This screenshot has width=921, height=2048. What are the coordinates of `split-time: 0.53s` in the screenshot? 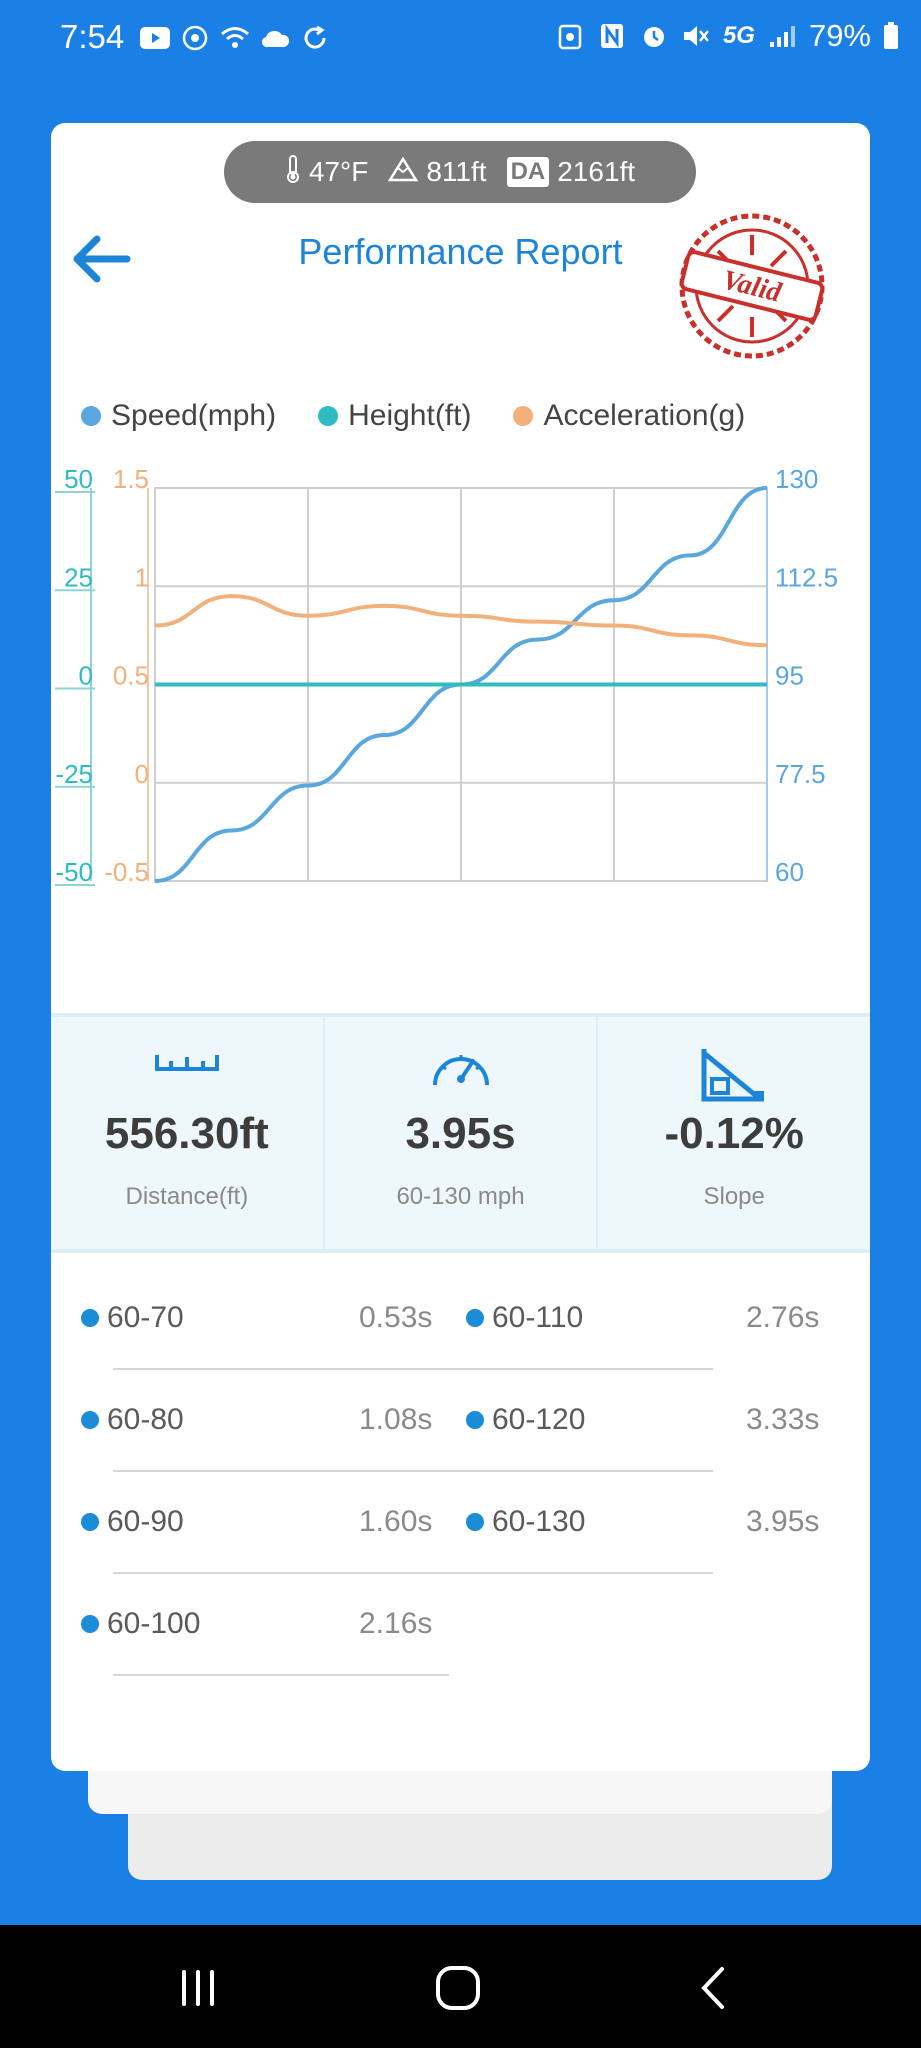 It's located at (396, 1317).